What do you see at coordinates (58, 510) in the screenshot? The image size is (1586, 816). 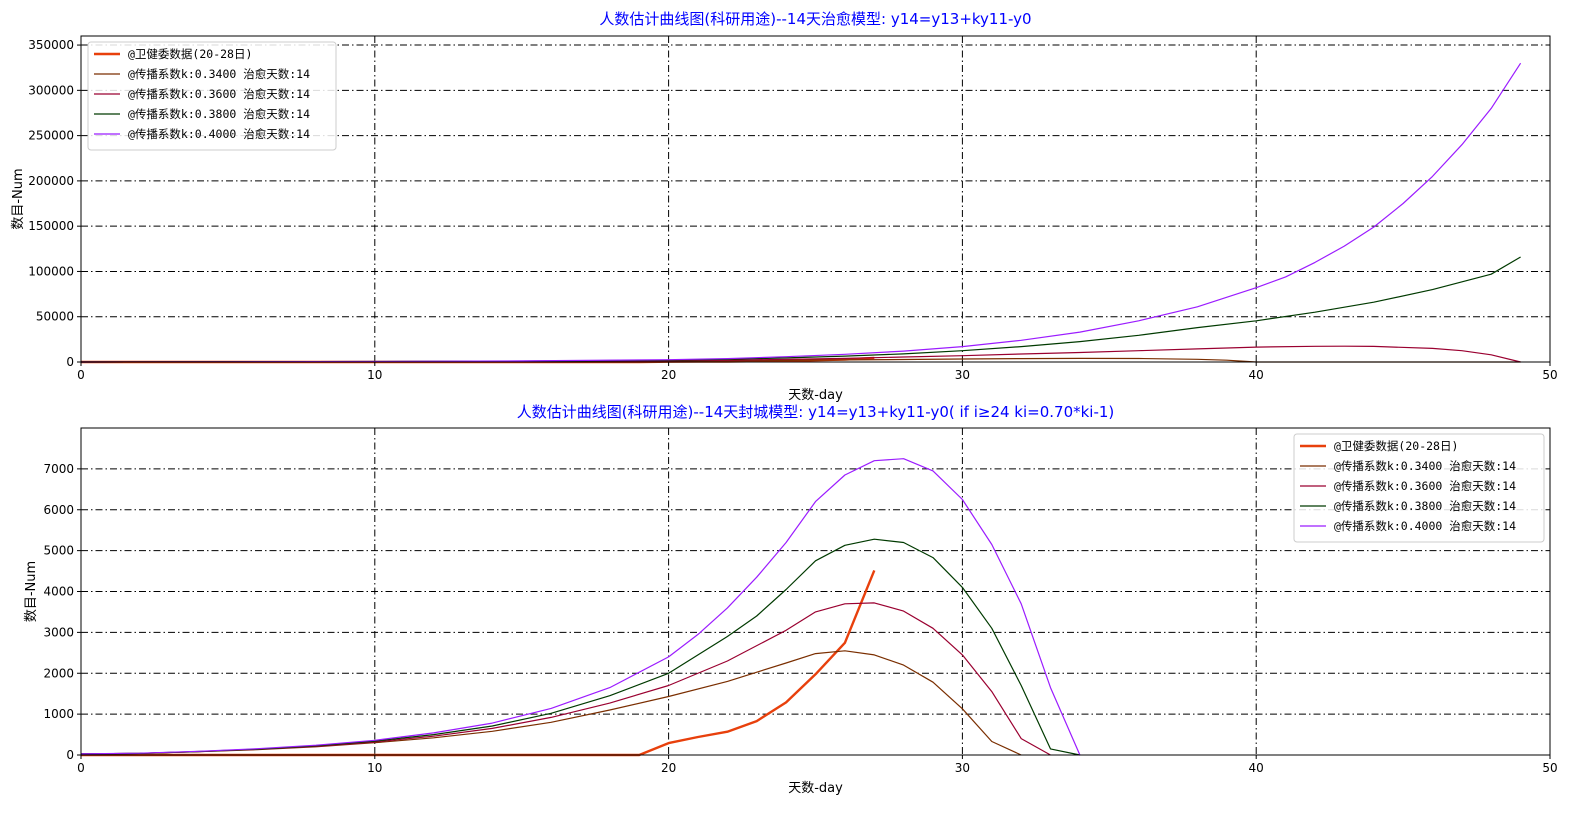 I see `y-tick-label: 6000` at bounding box center [58, 510].